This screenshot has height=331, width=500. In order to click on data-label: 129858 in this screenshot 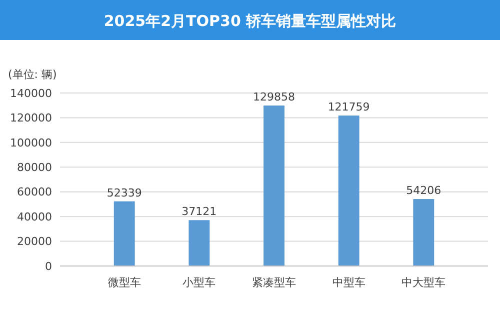, I will do `click(274, 97)`.